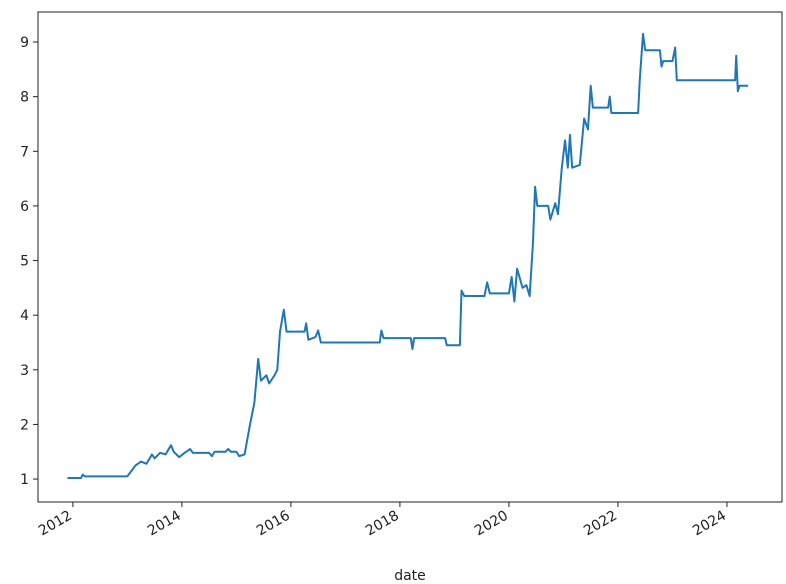 This screenshot has height=584, width=786. Describe the element at coordinates (164, 524) in the screenshot. I see `x-tick-label: 2014` at that location.